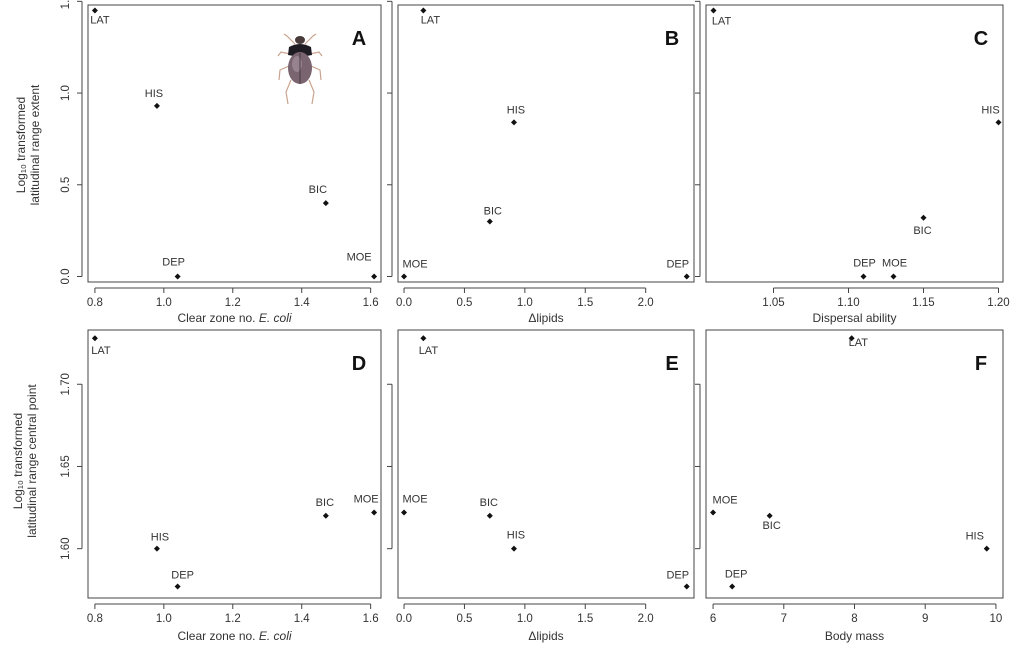 The width and height of the screenshot is (1016, 647). I want to click on panel-e-point-label-lat: LAT, so click(429, 351).